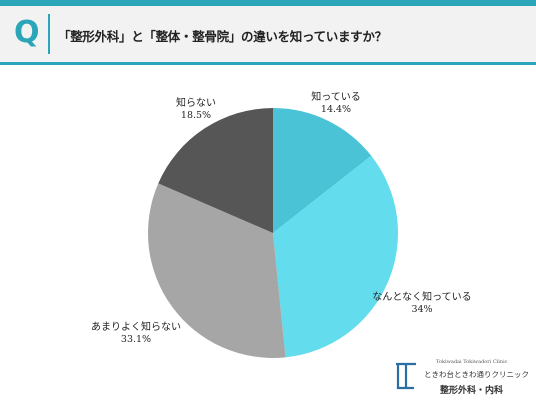  Describe the element at coordinates (421, 296) in the screenshot. I see `slice-label: なんとなく知っている` at that location.